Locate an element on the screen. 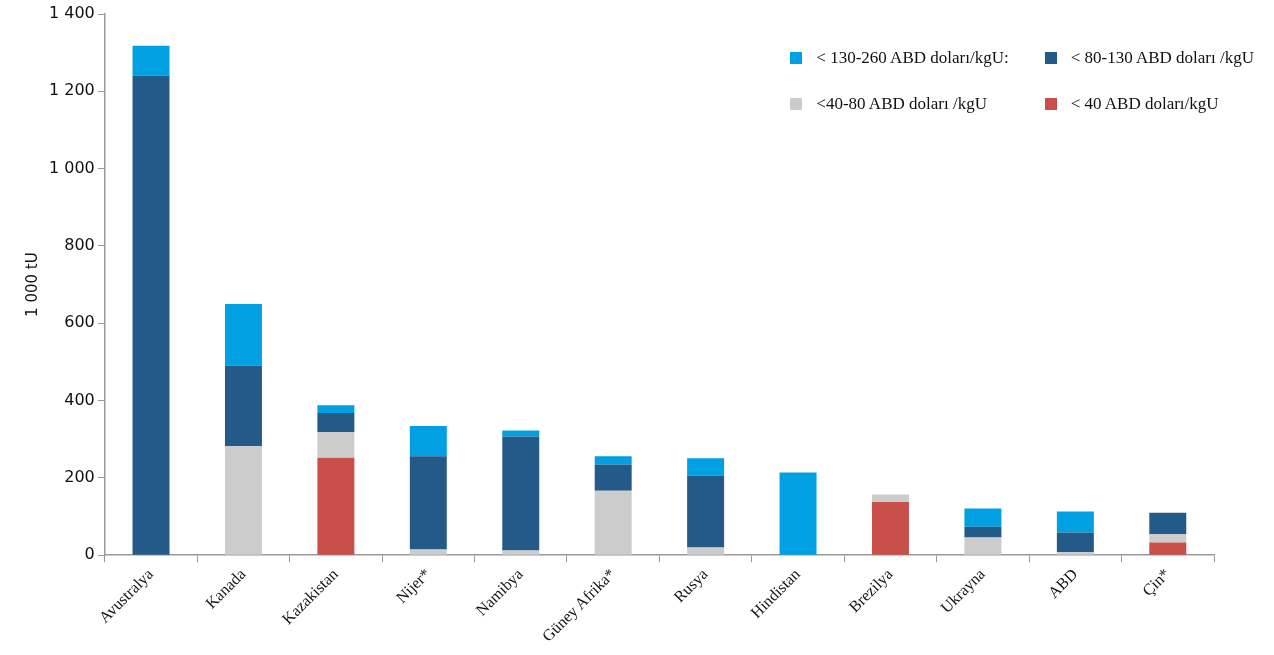 The image size is (1274, 655). y-tick-label: 400 is located at coordinates (79, 399).